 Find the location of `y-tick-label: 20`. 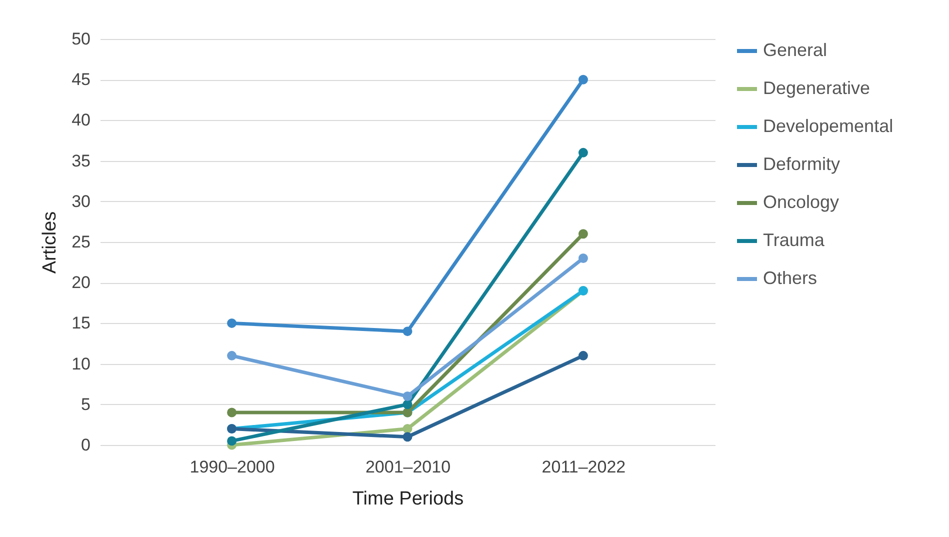

y-tick-label: 20 is located at coordinates (81, 282).